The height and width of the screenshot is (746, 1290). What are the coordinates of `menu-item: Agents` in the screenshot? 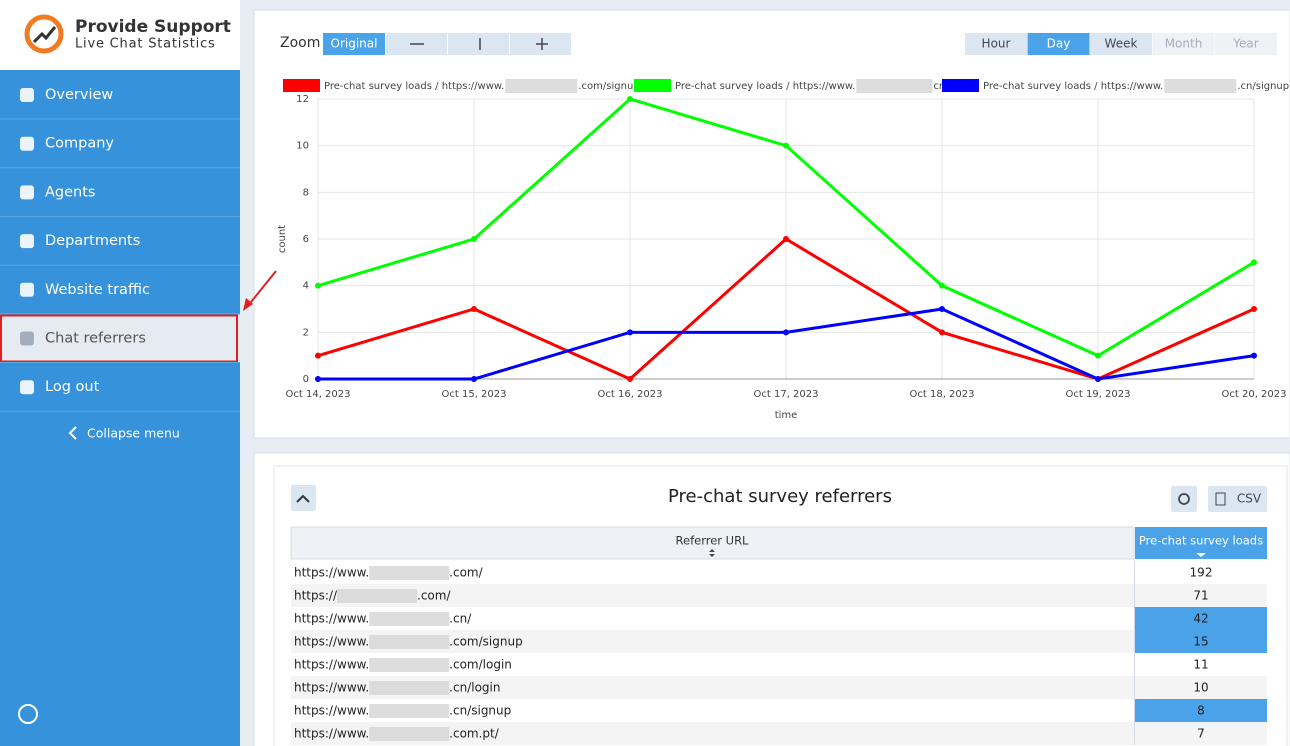 It's located at (70, 192).